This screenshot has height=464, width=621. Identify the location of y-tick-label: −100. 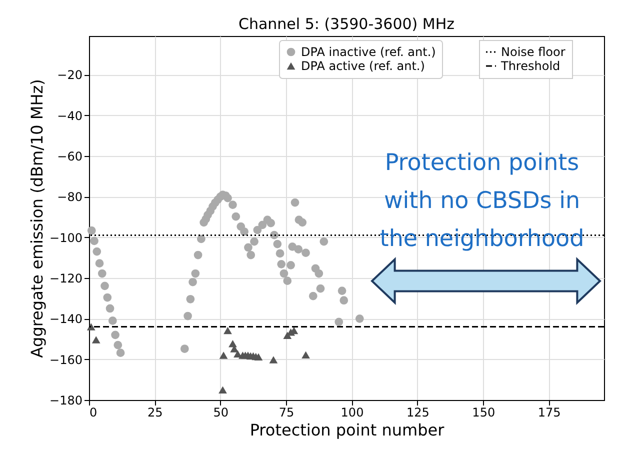
(66, 237).